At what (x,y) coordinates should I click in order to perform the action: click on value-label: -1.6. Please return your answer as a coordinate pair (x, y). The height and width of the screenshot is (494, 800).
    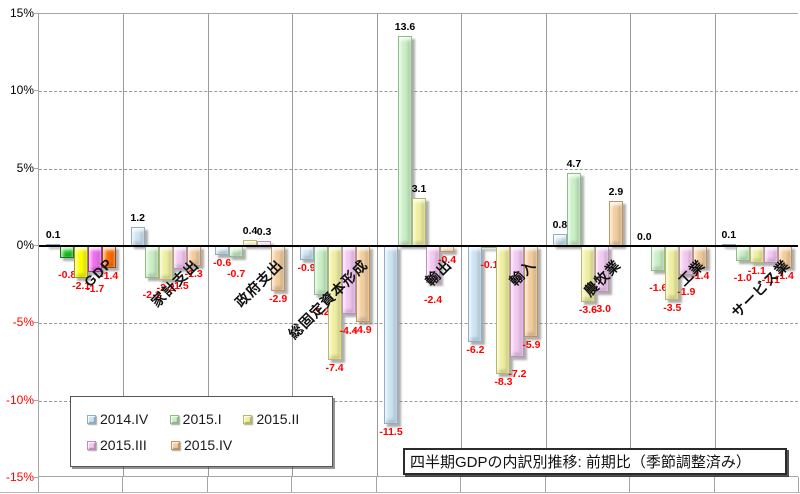
    Looking at the image, I should click on (658, 287).